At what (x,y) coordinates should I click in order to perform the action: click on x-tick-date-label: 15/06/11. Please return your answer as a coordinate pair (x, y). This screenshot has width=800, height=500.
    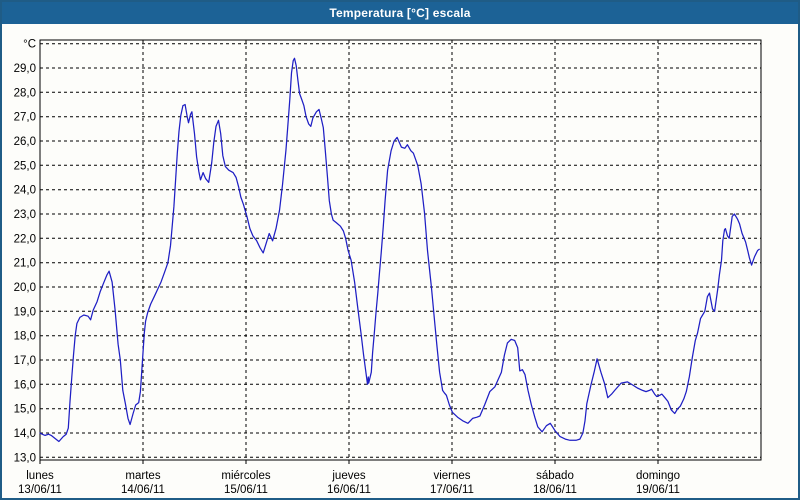
    Looking at the image, I should click on (246, 490).